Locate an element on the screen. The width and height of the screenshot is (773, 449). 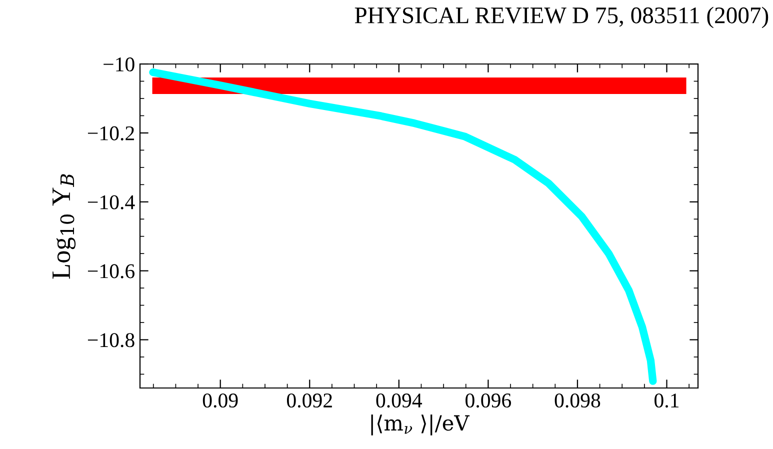
y-tick-label: −10.2 is located at coordinates (111, 133).